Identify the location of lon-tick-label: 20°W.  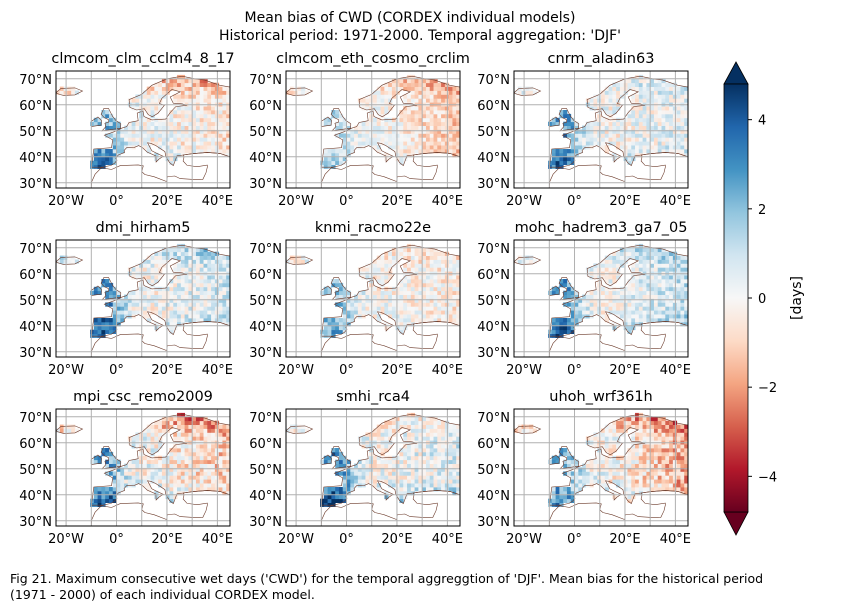
(524, 370).